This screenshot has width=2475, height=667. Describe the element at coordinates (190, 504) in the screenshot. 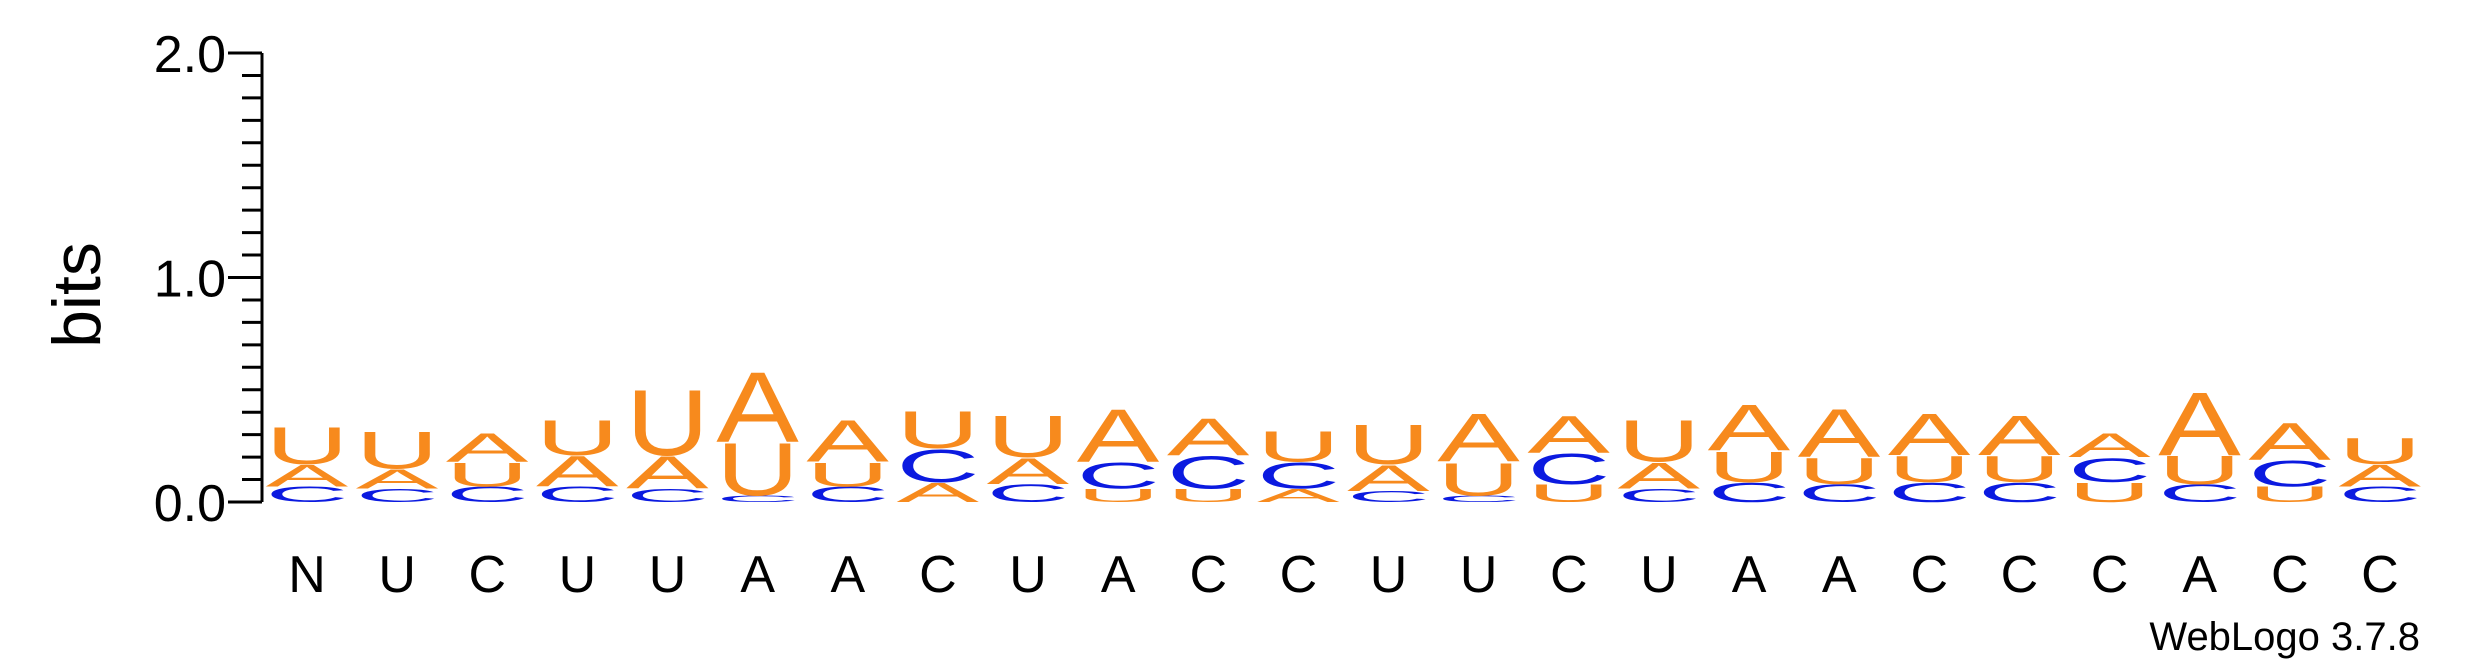

I see `y-tick-label: 0.0` at that location.